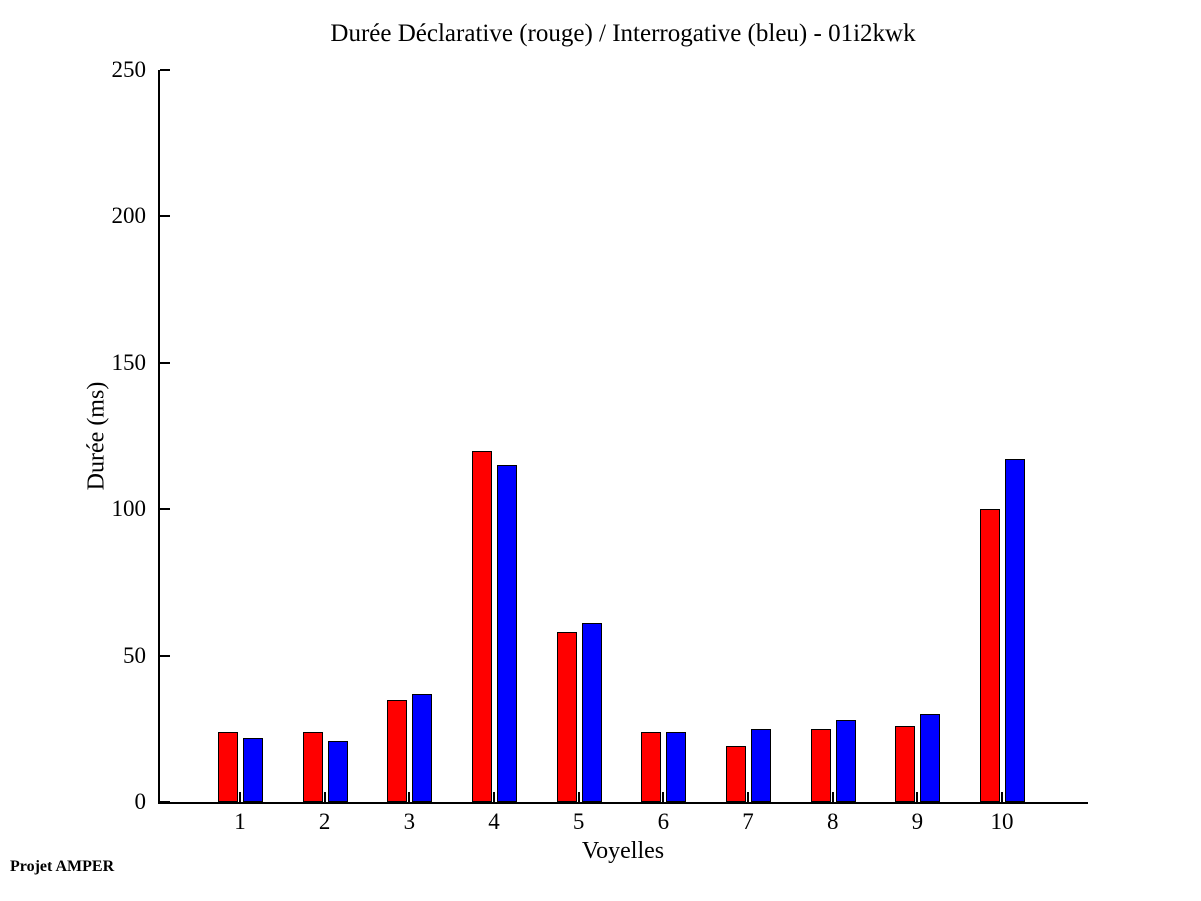  I want to click on x-tick-label: 4, so click(494, 821).